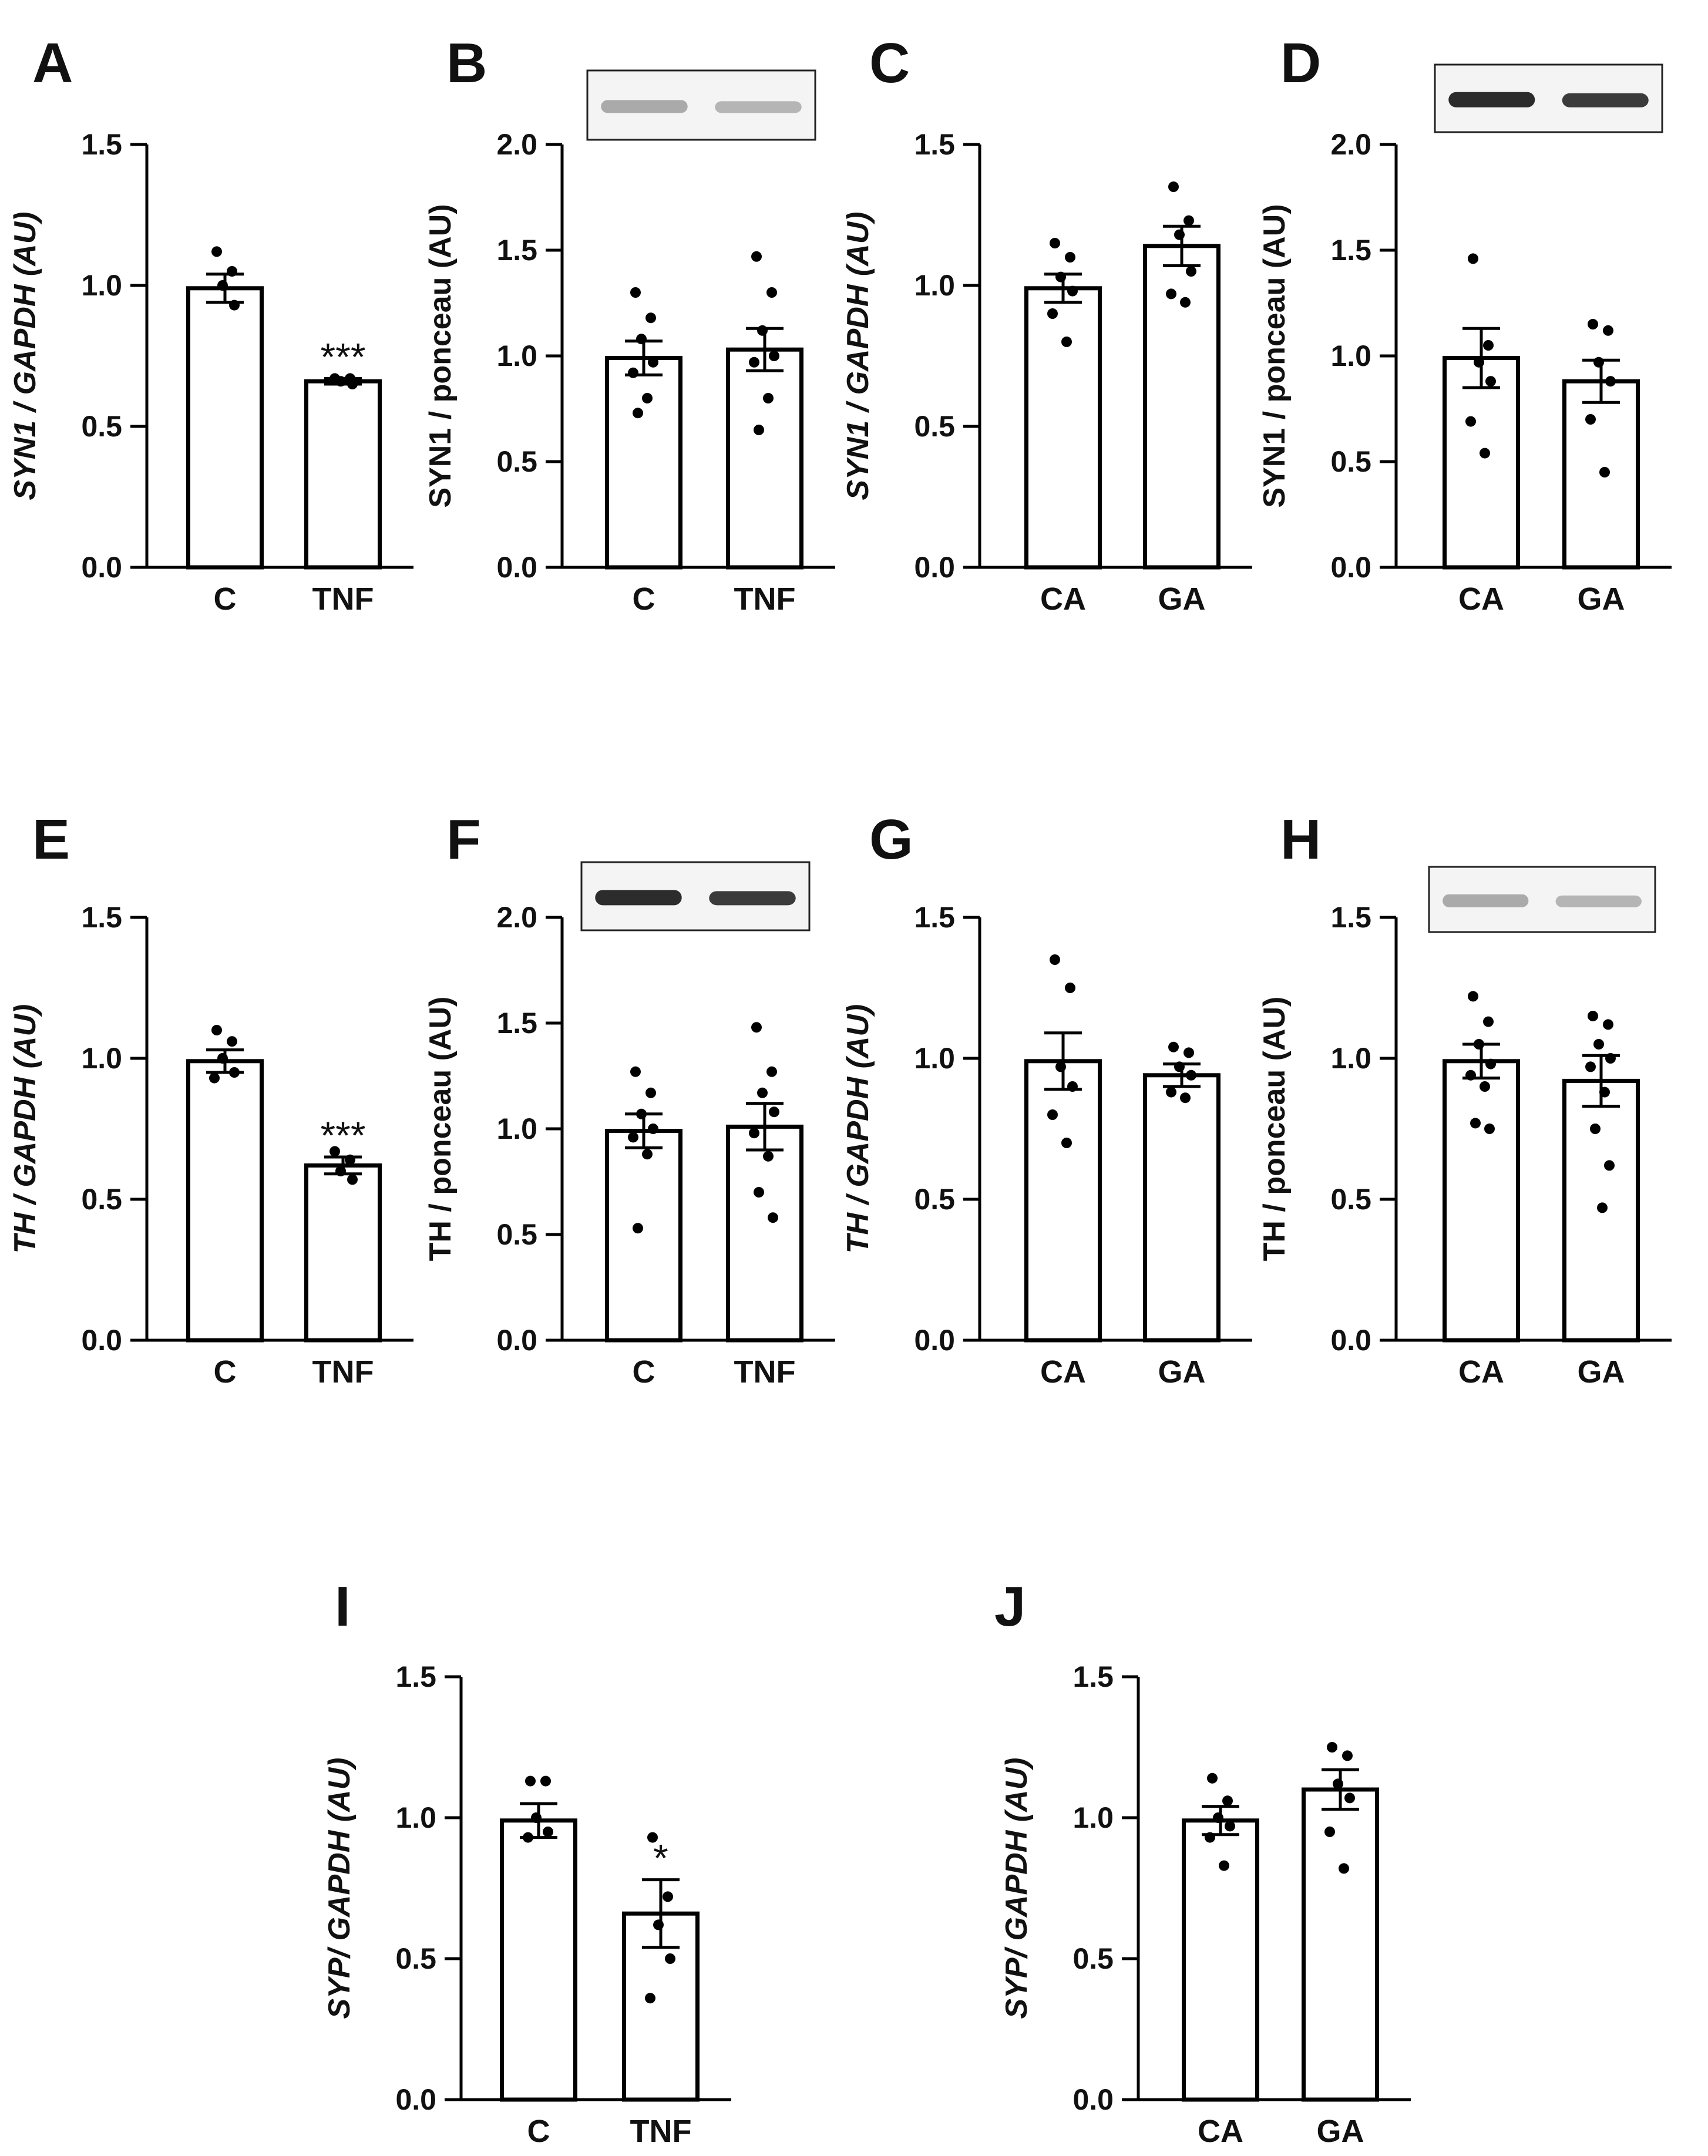 Image resolution: width=1708 pixels, height=2156 pixels. I want to click on panel-letter-h: H, so click(1300, 839).